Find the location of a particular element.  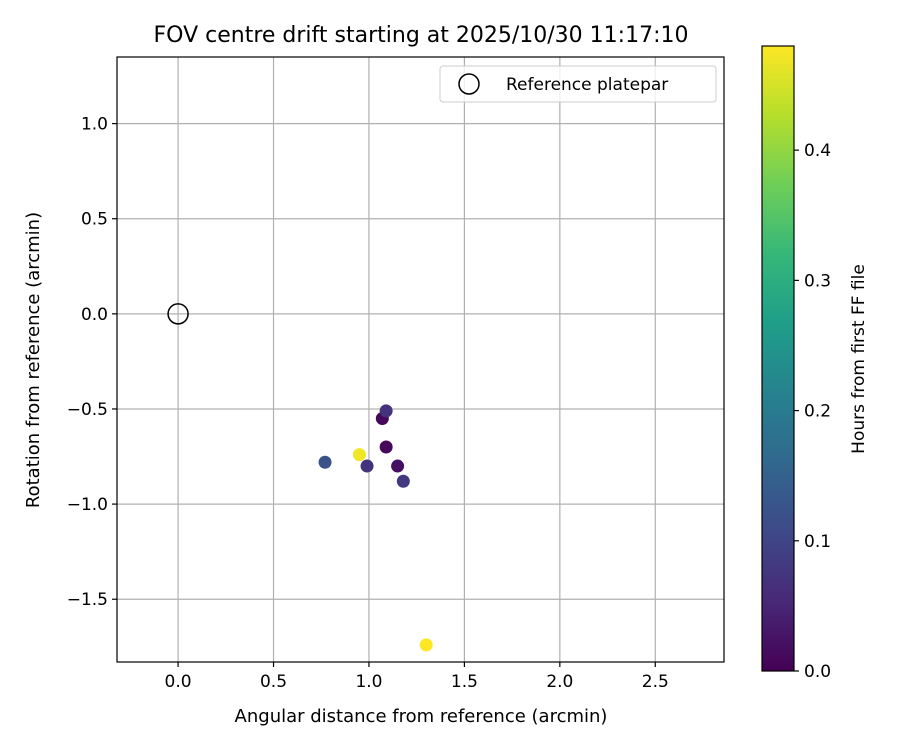

y-tick-label: −0.5 is located at coordinates (87, 410).